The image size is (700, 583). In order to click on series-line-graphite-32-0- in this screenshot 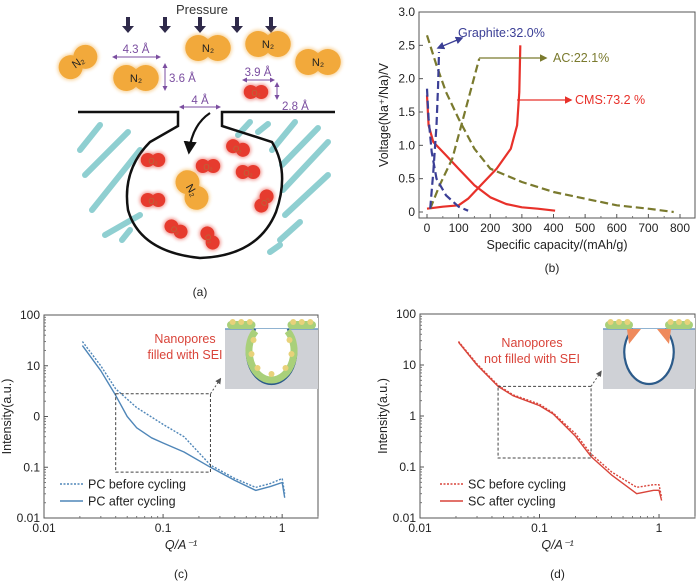, I will do `click(447, 150)`.